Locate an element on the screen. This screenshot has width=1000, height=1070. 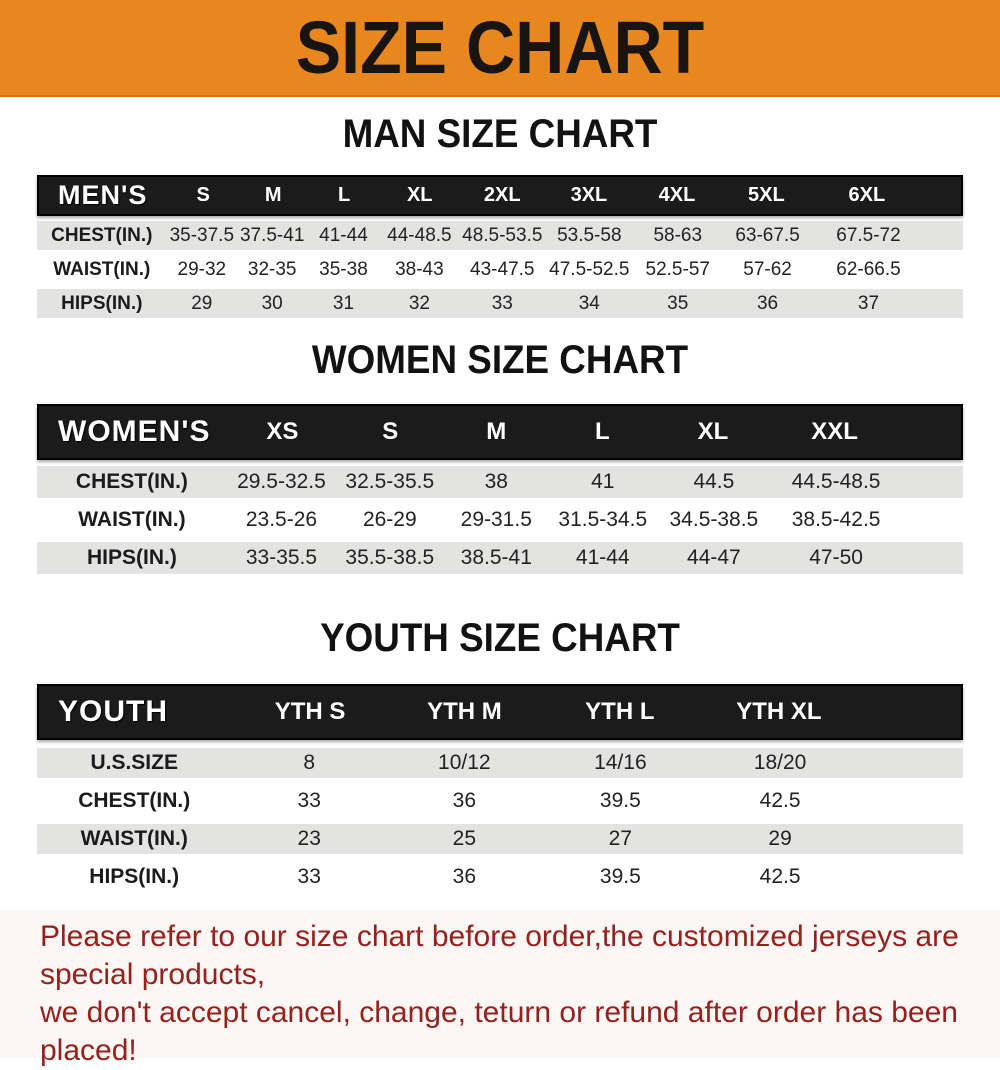
table-cell: 32 is located at coordinates (419, 303).